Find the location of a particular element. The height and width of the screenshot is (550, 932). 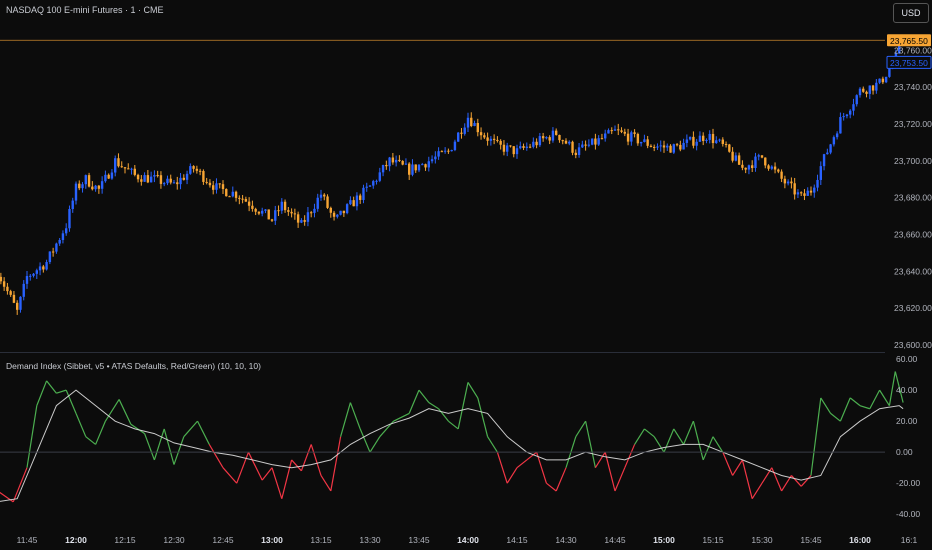

time-tick-label: 12:30 is located at coordinates (174, 540).